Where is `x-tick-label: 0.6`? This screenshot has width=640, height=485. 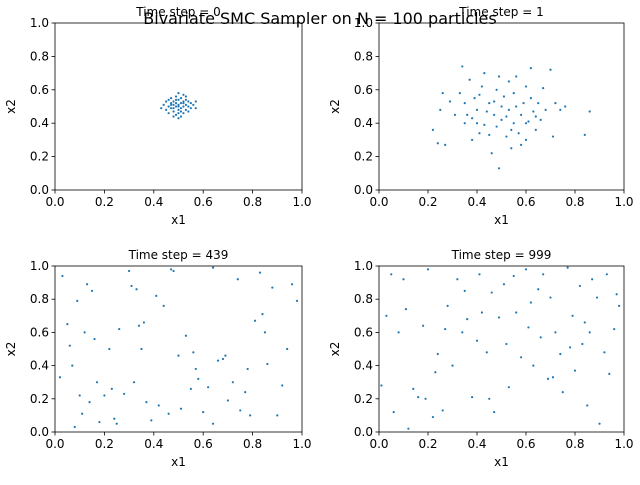
x-tick-label: 0.6 is located at coordinates (203, 444).